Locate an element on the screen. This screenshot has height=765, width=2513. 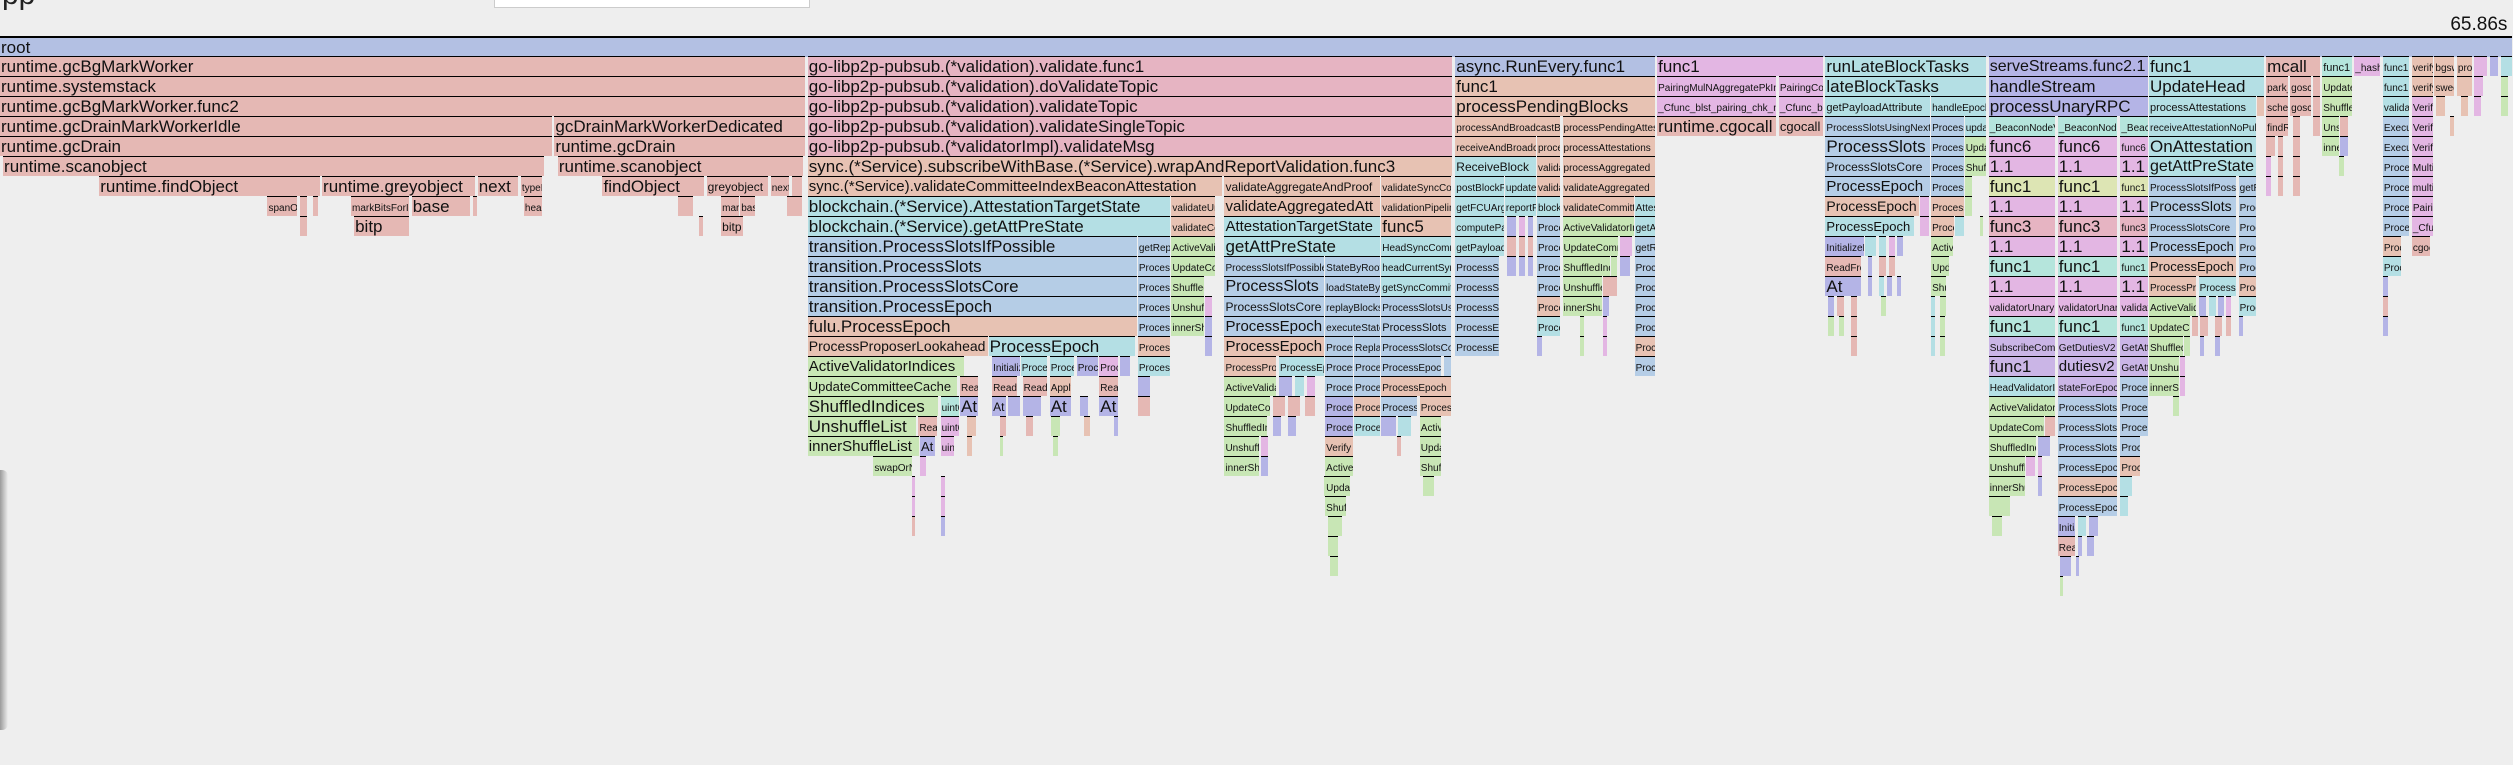
flame-frame: ActiveValidatorIndices is located at coordinates (1942, 246).